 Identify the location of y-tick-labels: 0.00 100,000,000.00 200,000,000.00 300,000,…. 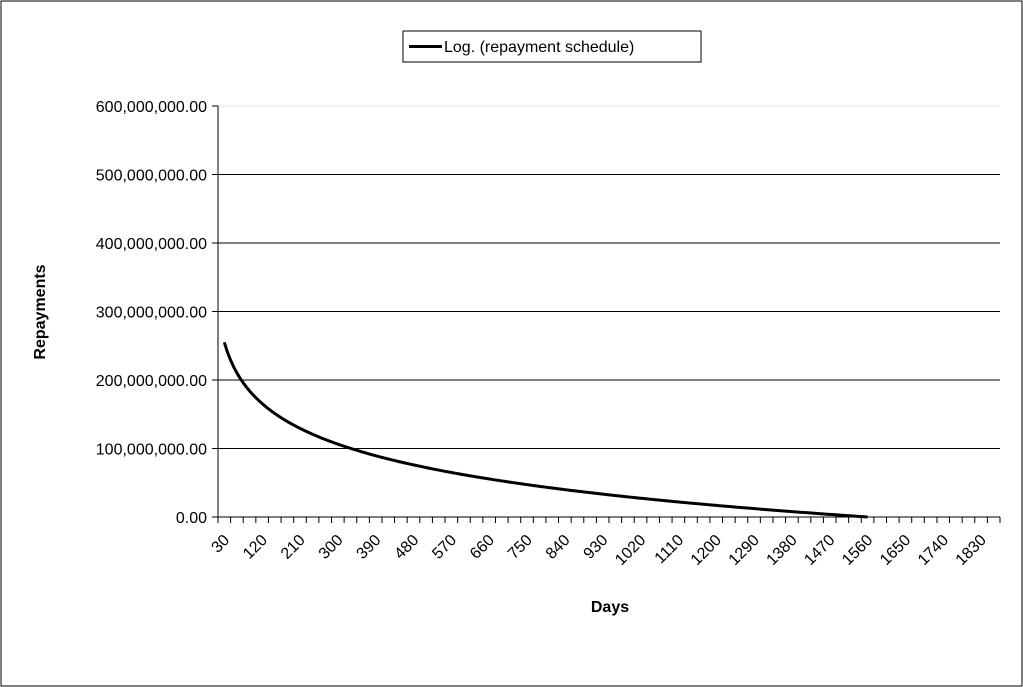
(151, 313).